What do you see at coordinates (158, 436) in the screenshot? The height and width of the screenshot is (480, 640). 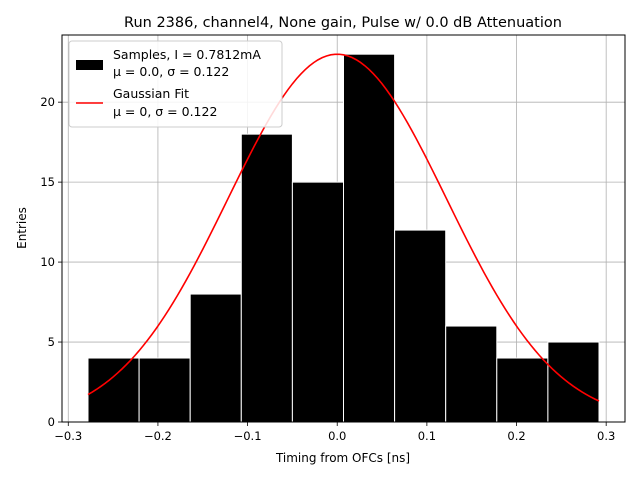 I see `x-tick-label: −0.2` at bounding box center [158, 436].